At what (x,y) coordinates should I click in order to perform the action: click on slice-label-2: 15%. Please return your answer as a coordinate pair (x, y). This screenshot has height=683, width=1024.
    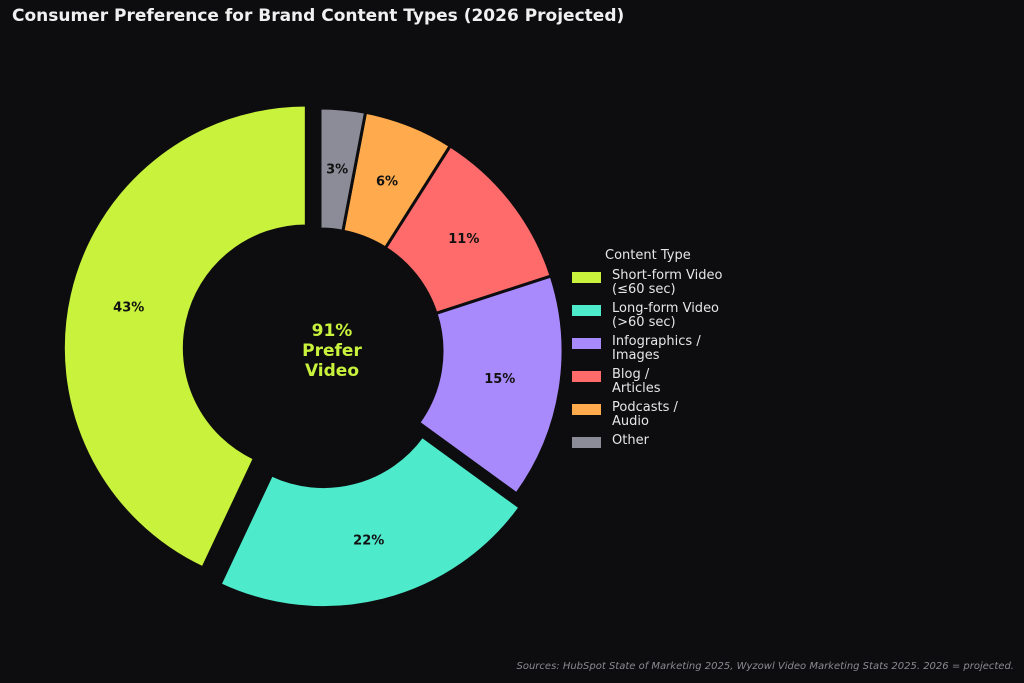
    Looking at the image, I should click on (499, 379).